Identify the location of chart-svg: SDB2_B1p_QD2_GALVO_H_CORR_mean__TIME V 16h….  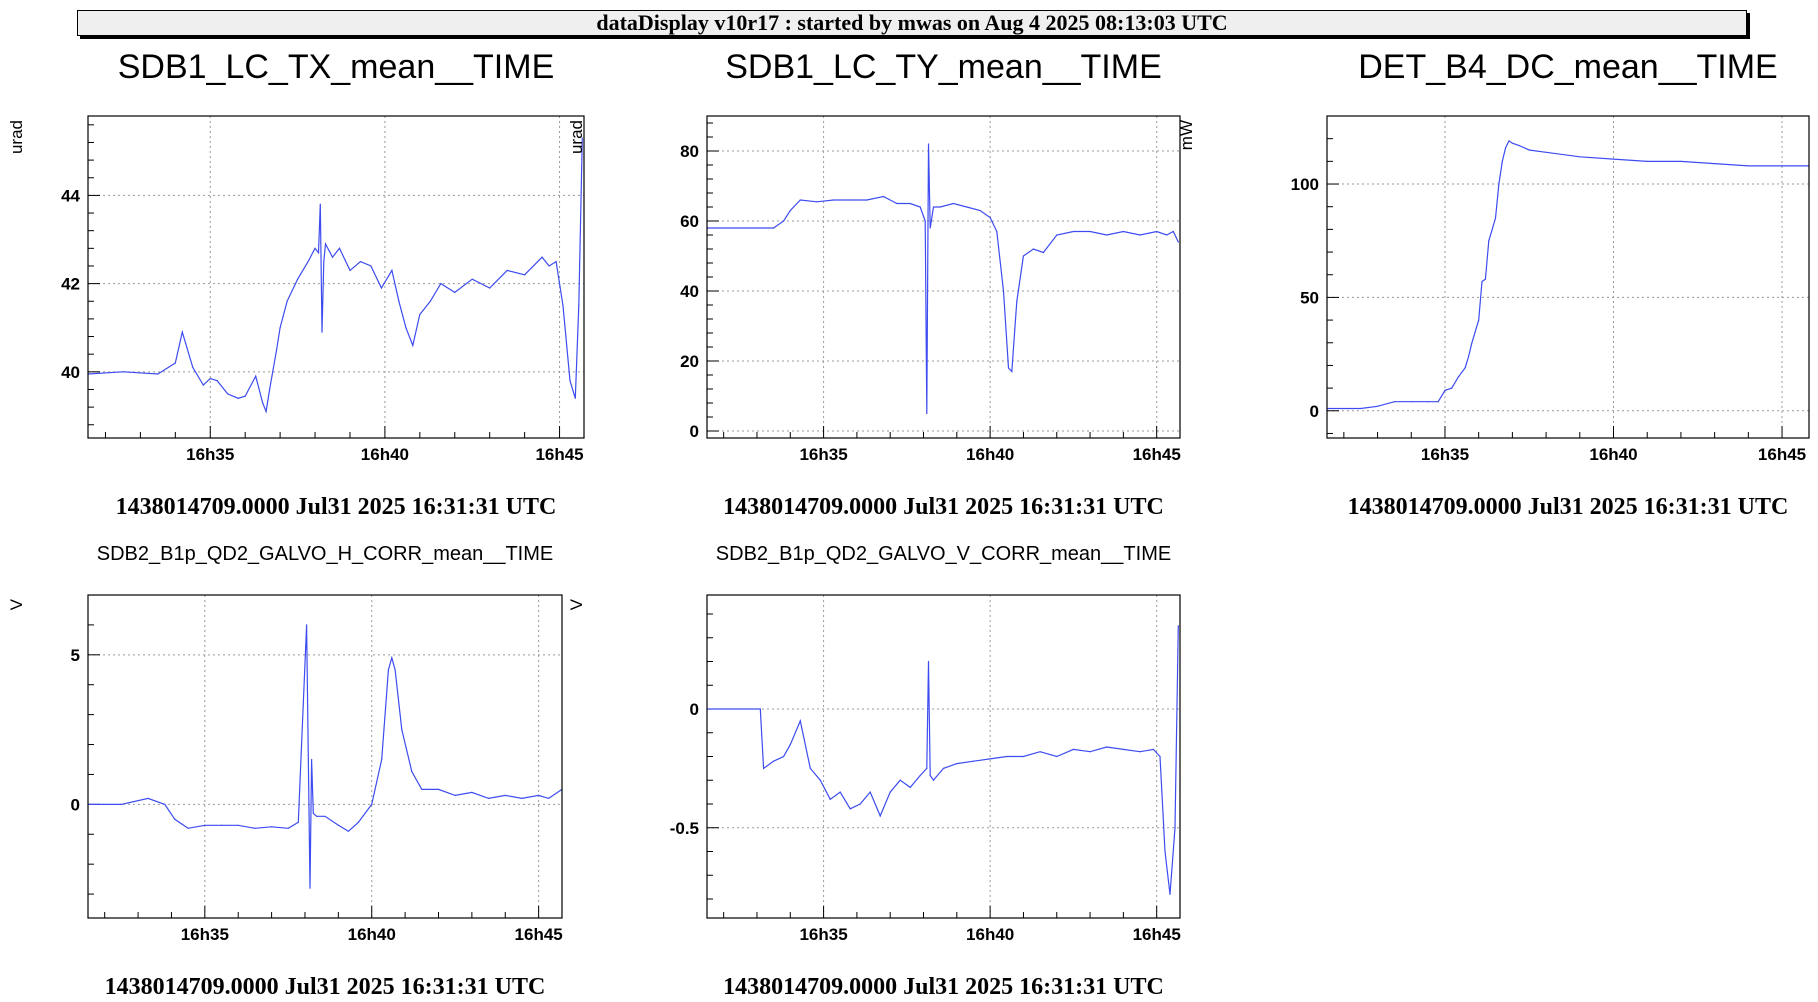
(285, 771).